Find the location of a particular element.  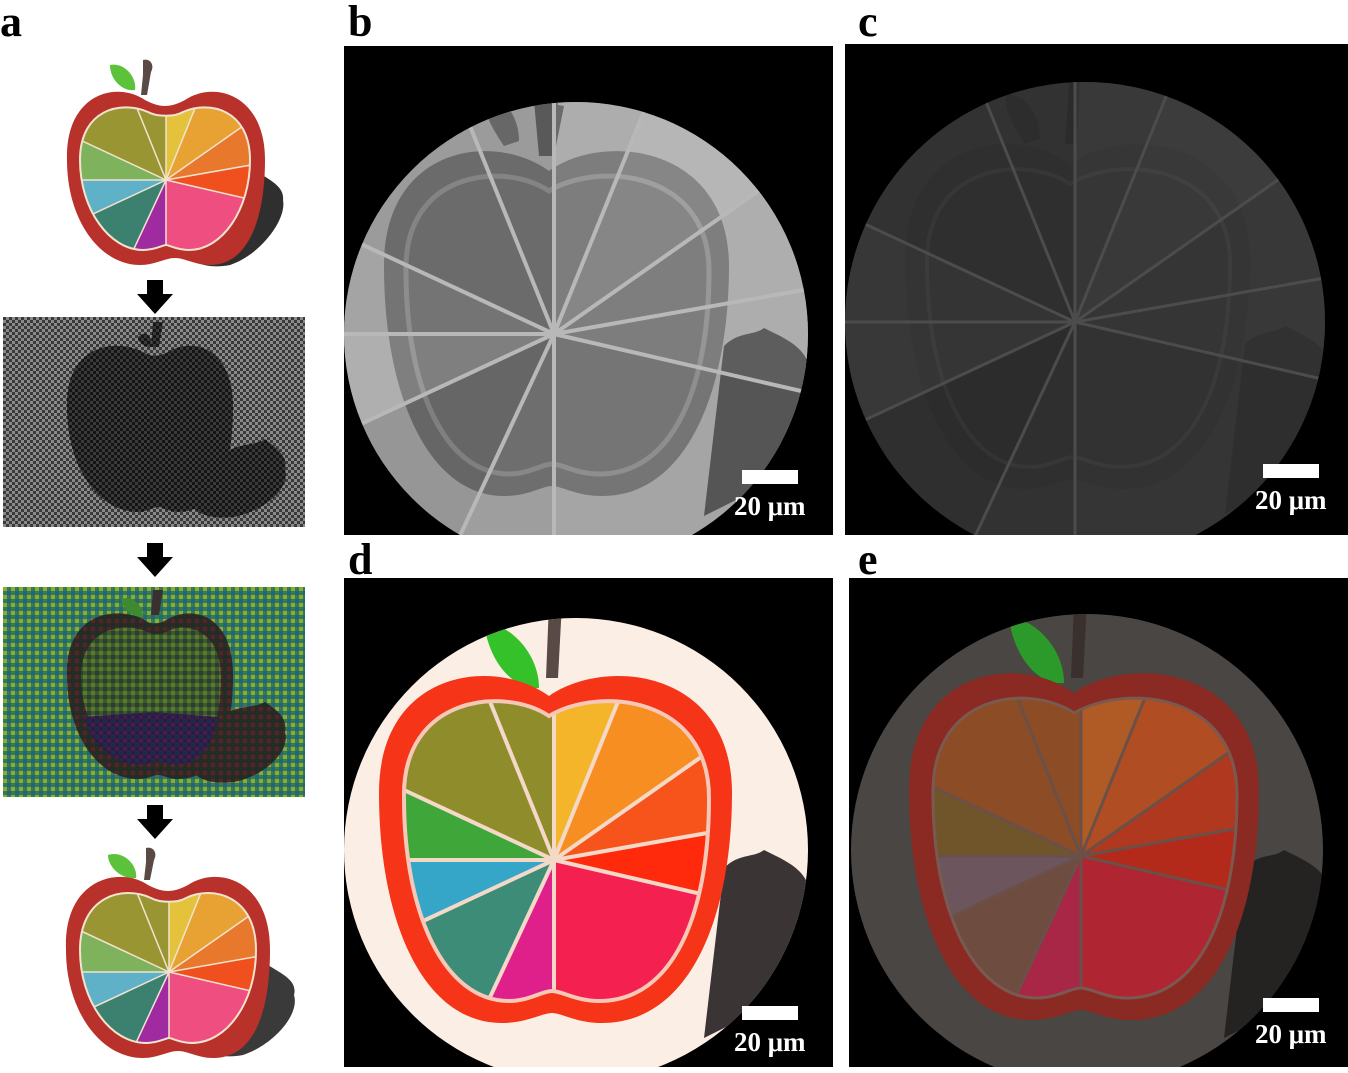

panel-e-label: e is located at coordinates (868, 559).